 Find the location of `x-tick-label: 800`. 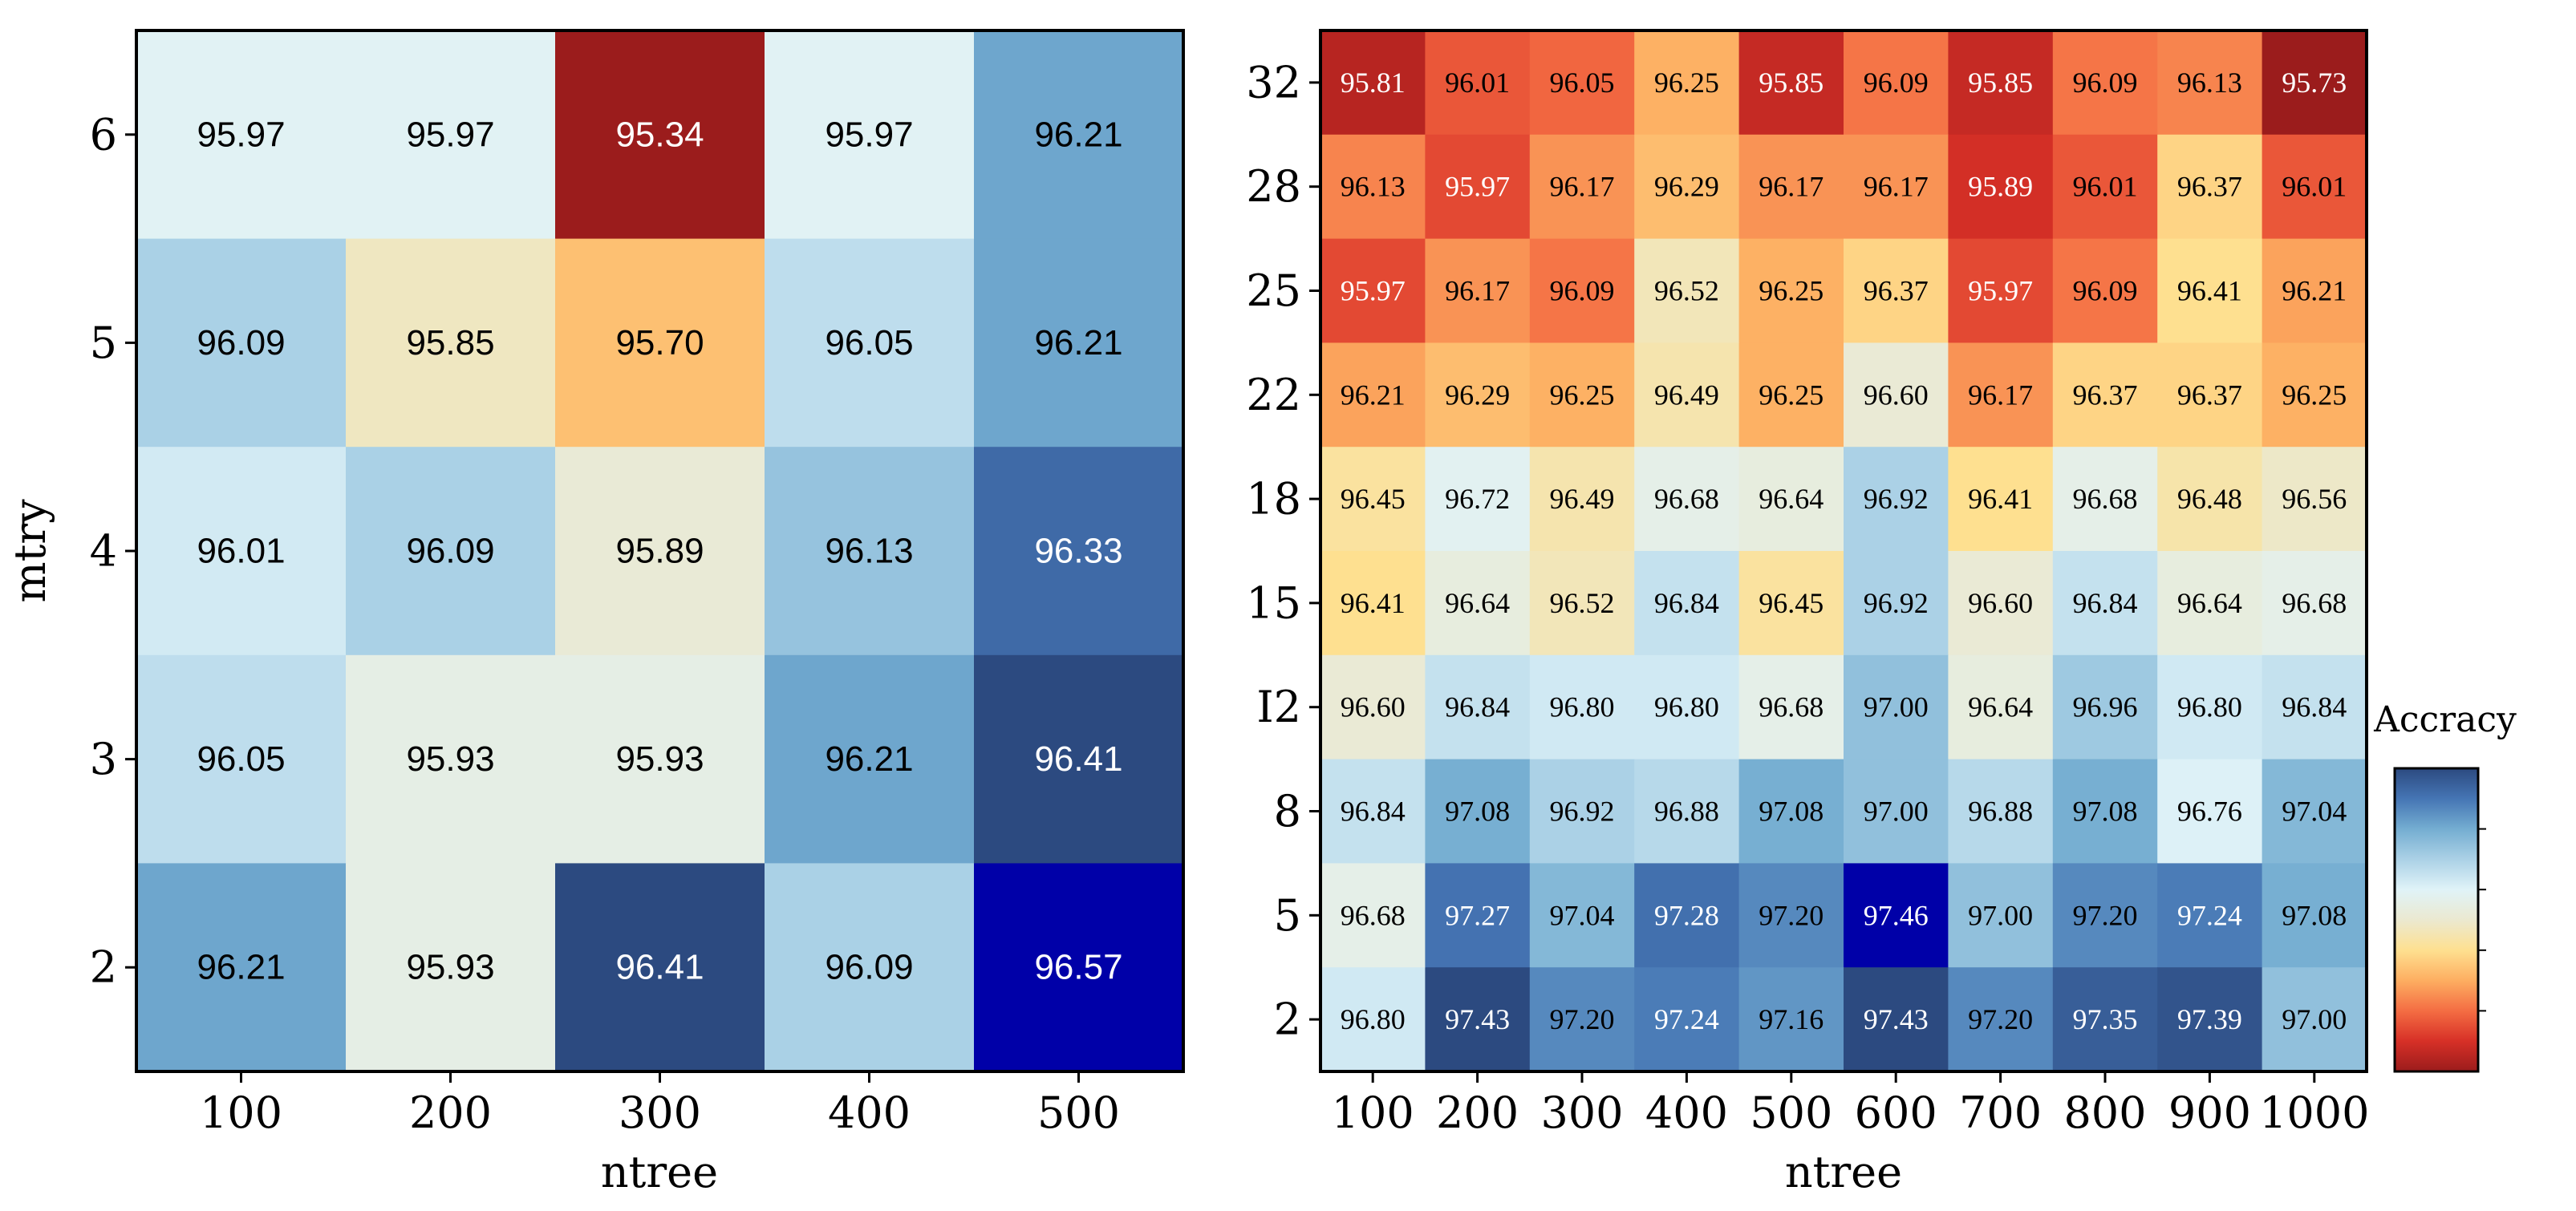

x-tick-label: 800 is located at coordinates (2104, 1112).